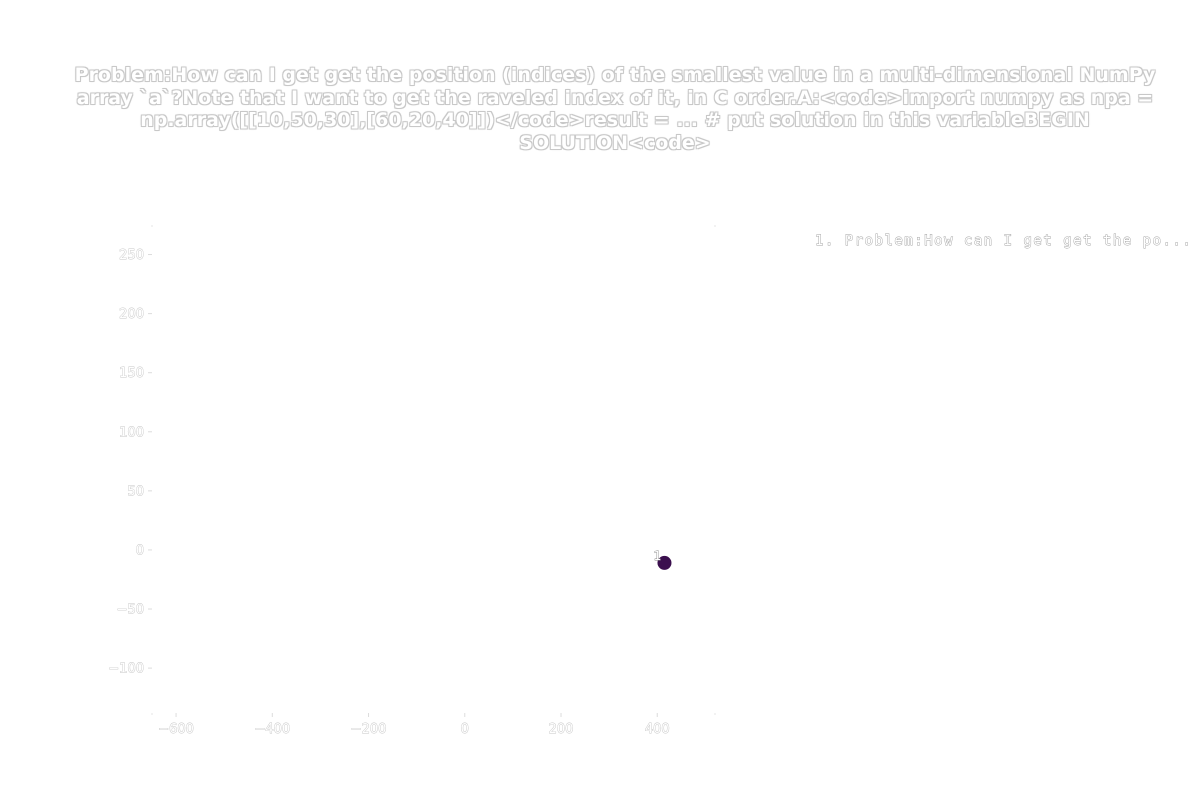 This screenshot has height=800, width=1200. Describe the element at coordinates (131, 432) in the screenshot. I see `y-tick-label: 100` at that location.